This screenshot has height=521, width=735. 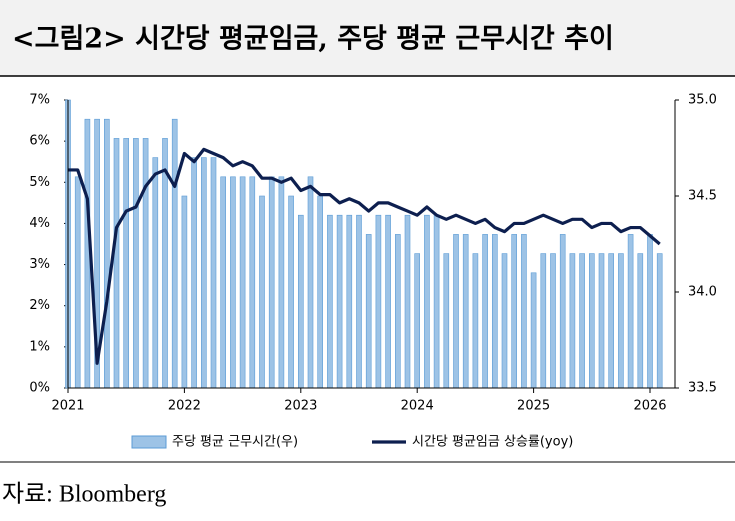 I want to click on y2-tick-label: 35.0, so click(x=702, y=100).